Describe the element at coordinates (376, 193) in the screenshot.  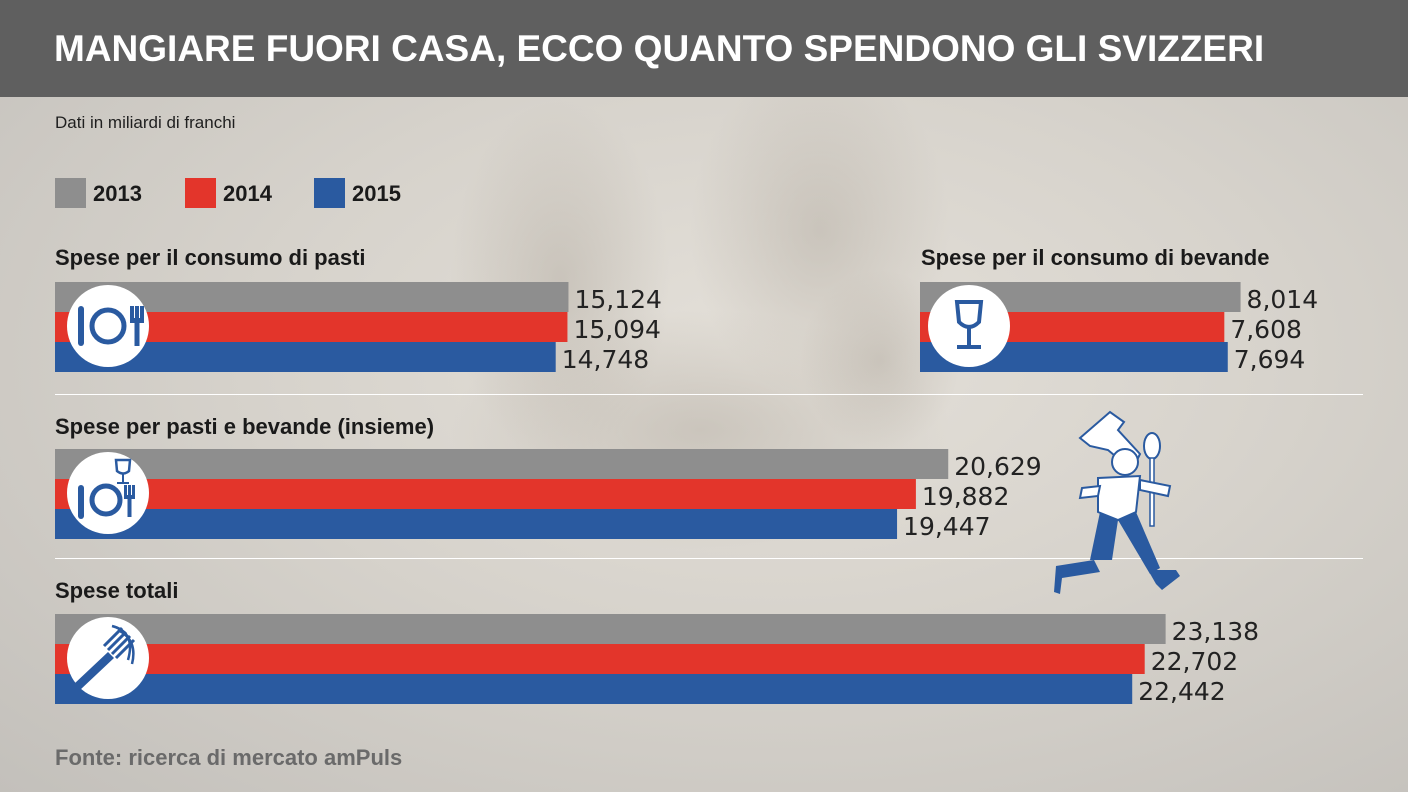
I see `legend-label-2015: 2015` at that location.